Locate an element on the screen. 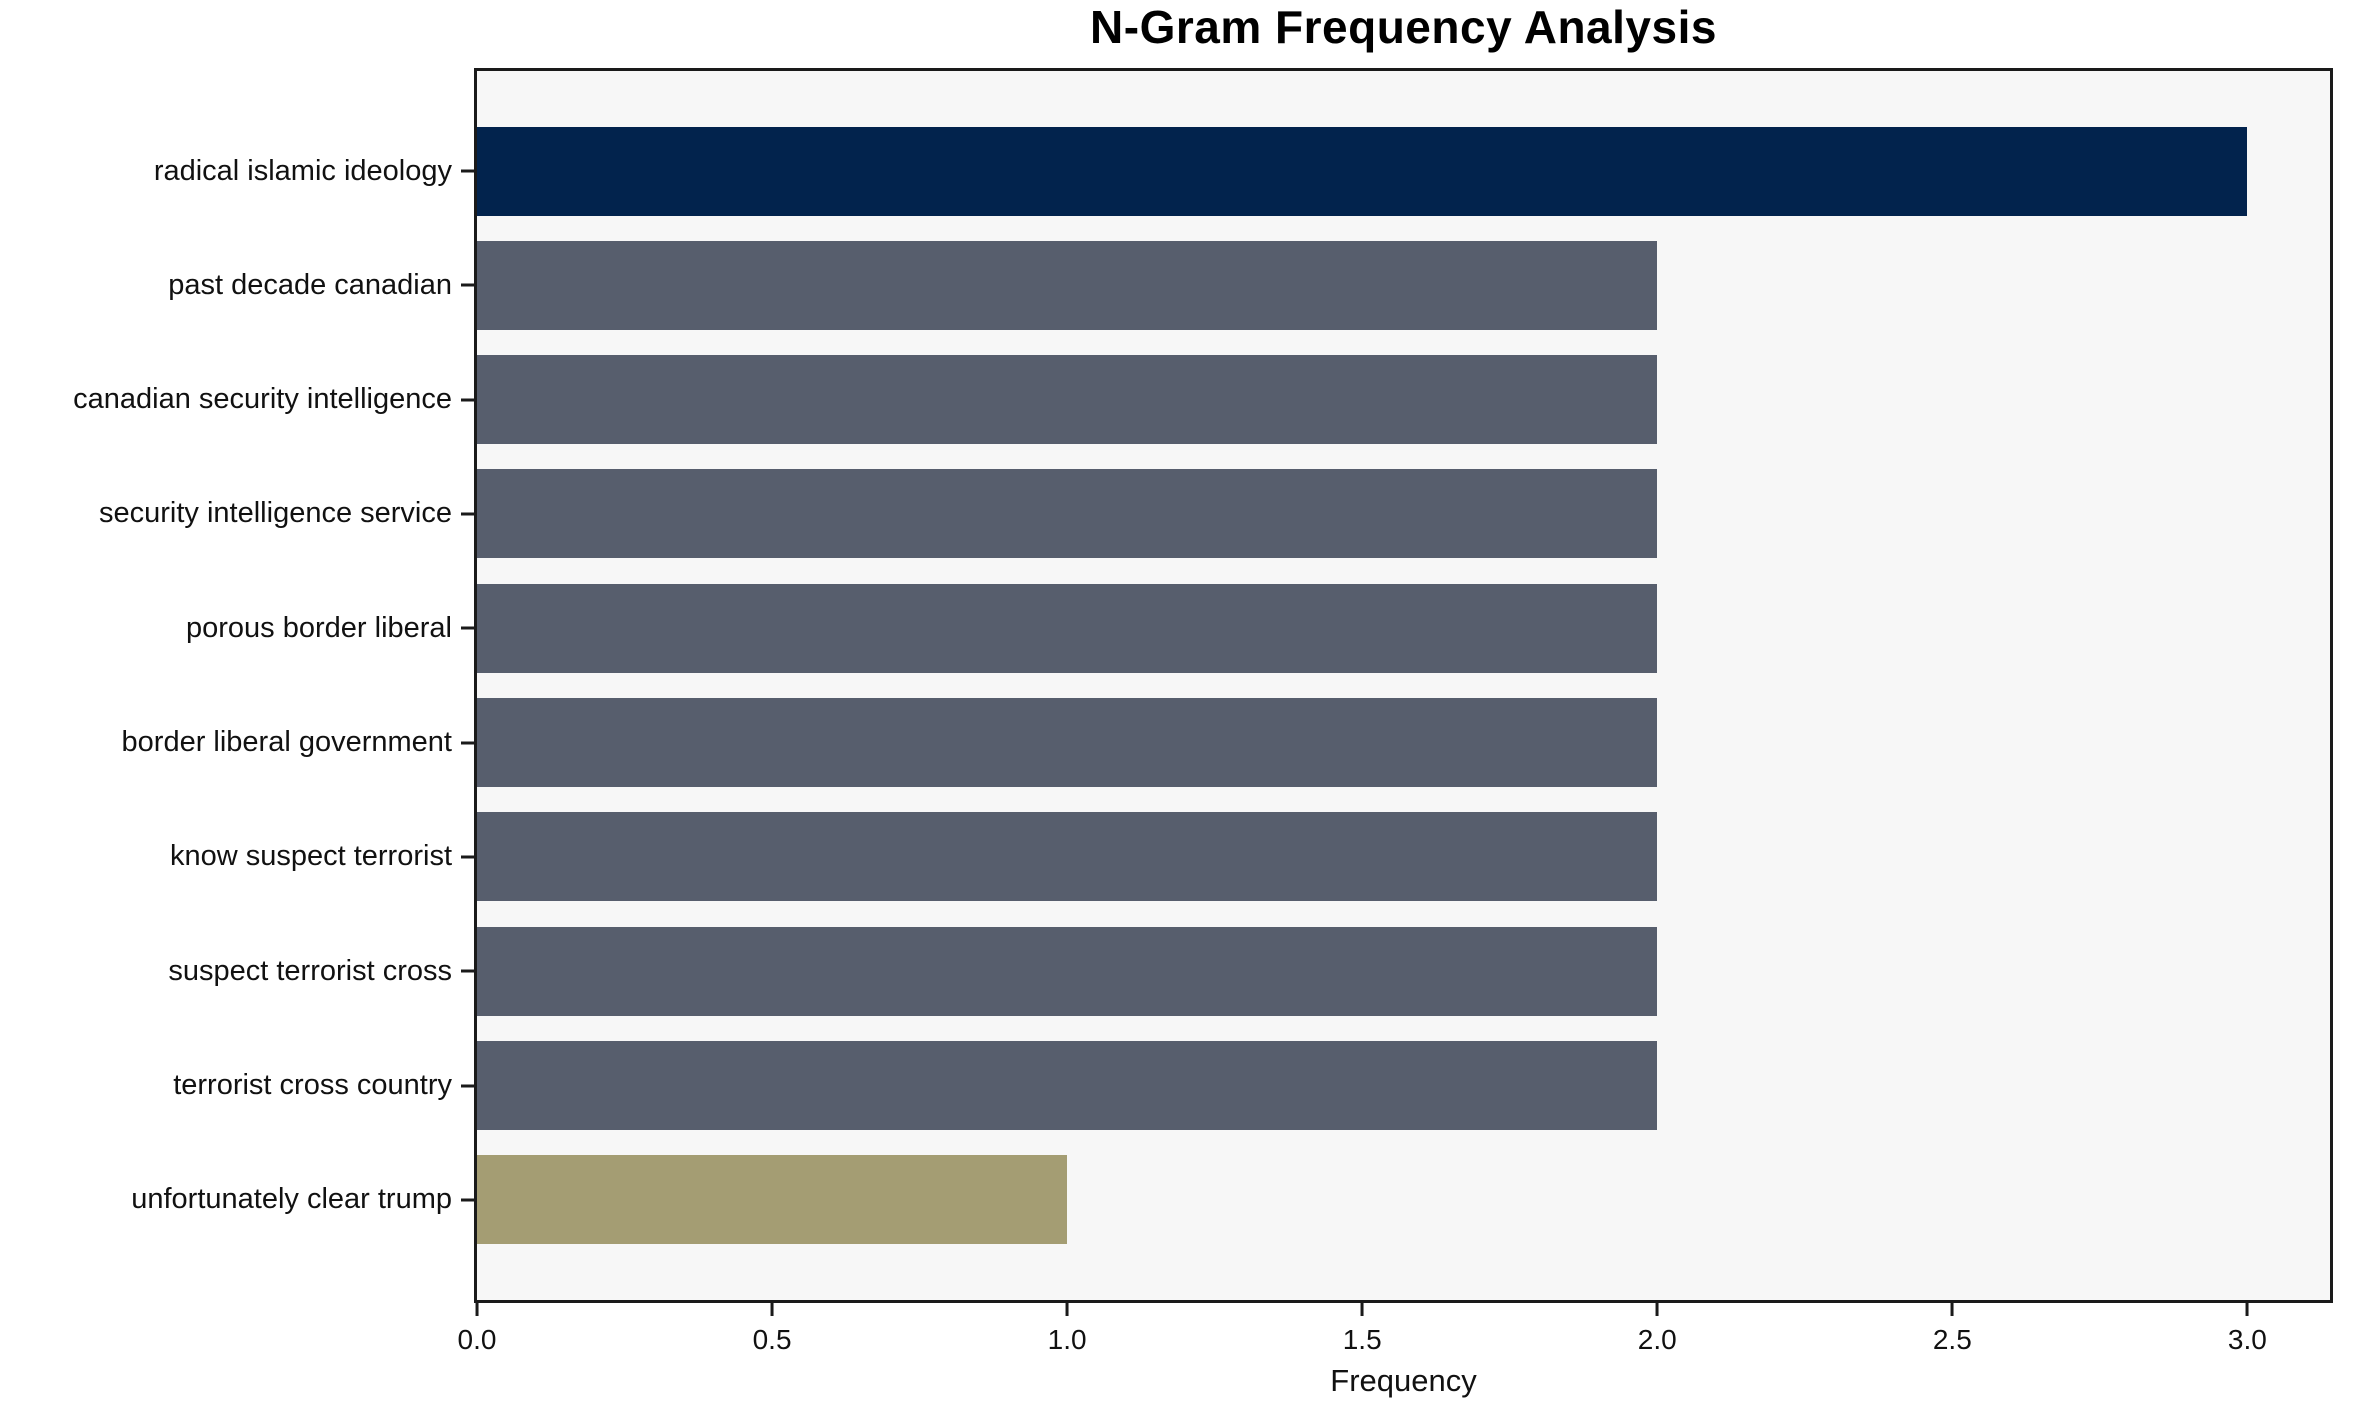 This screenshot has height=1414, width=2354. x-tick-label: 2.0 is located at coordinates (1657, 1339).